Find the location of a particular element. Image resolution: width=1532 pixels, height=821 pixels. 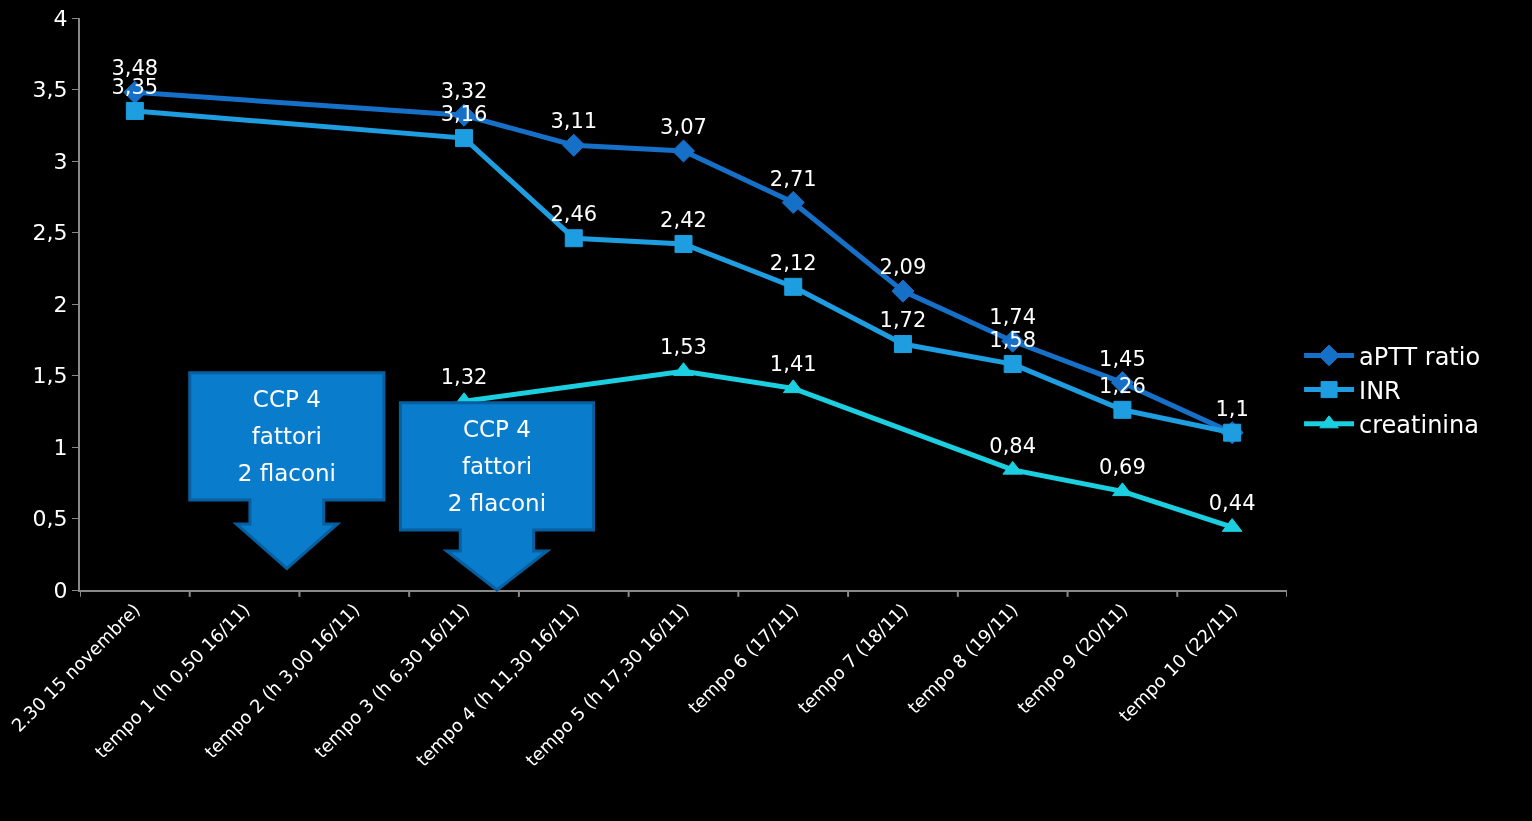

data-label: 2,12 is located at coordinates (793, 262).